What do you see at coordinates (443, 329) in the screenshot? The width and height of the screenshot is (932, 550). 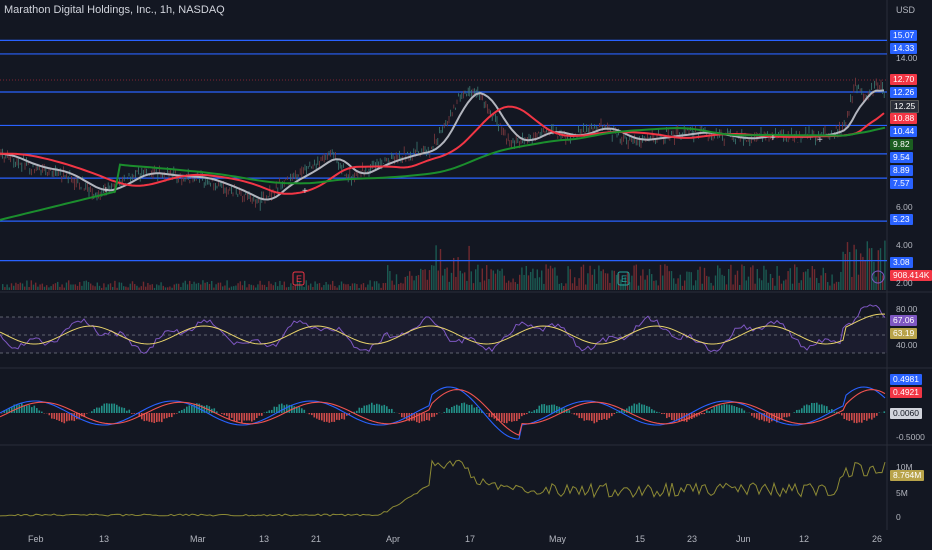 I see `rsi-ma-line` at bounding box center [443, 329].